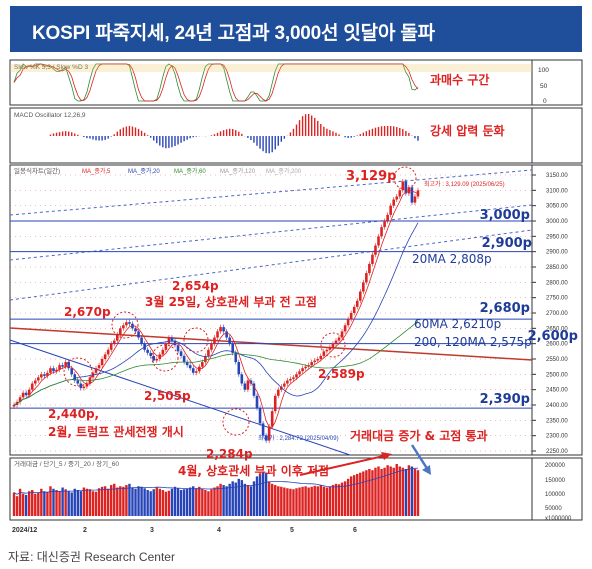 Image resolution: width=592 pixels, height=569 pixels. Describe the element at coordinates (557, 421) in the screenshot. I see `price-tick: 2350.00` at that location.